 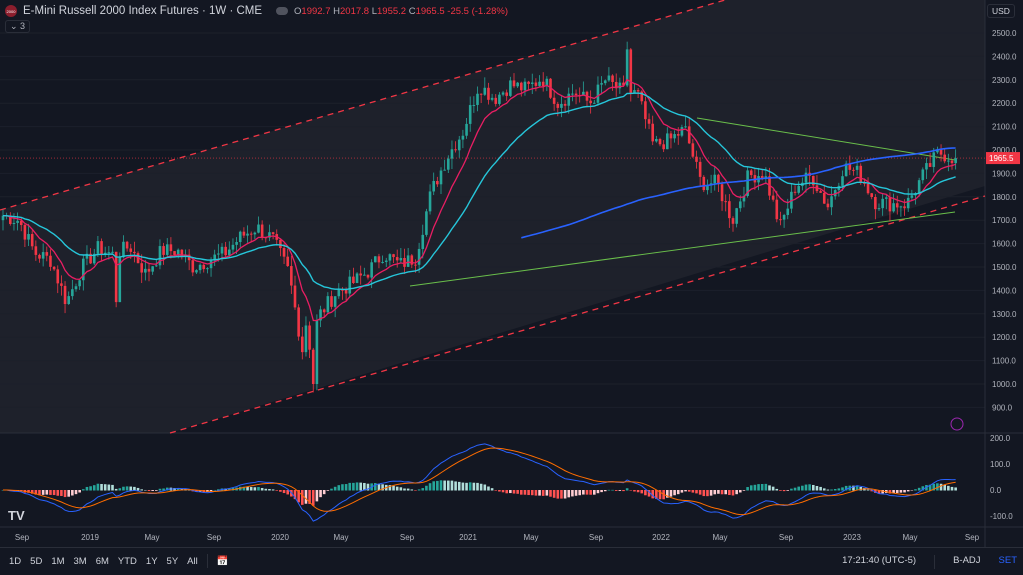 What do you see at coordinates (1003, 158) in the screenshot?
I see `last-price-badge` at bounding box center [1003, 158].